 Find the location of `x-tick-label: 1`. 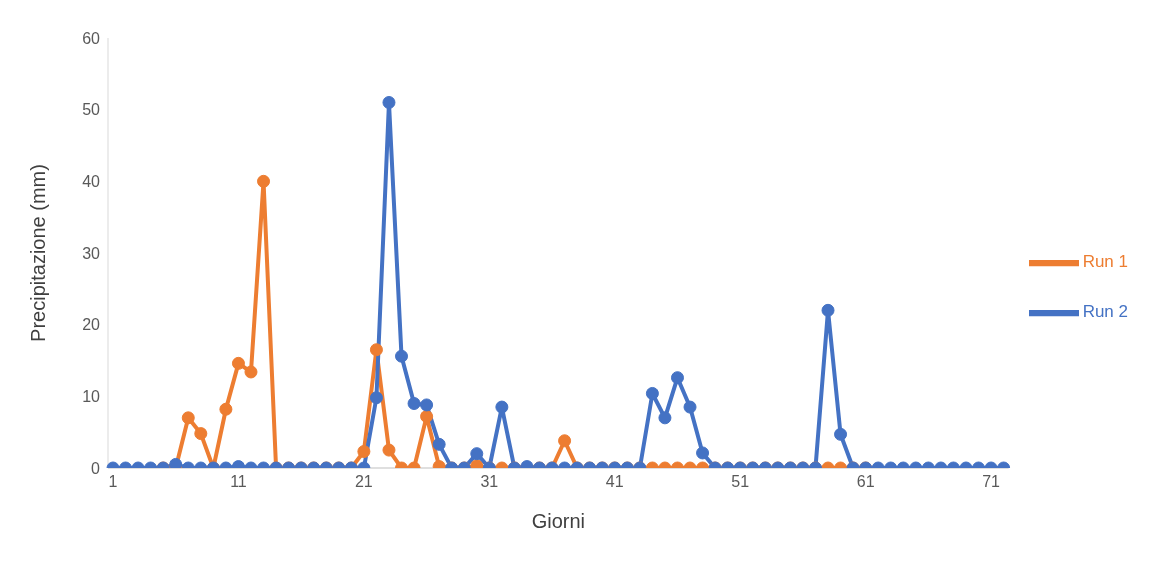

x-tick-label: 1 is located at coordinates (113, 482).